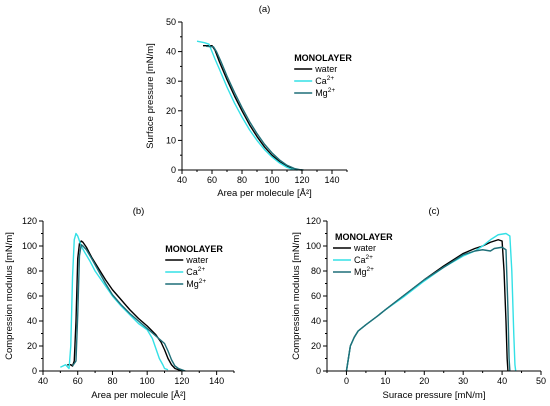 This screenshot has width=550, height=406. I want to click on panel-label: (b), so click(139, 211).